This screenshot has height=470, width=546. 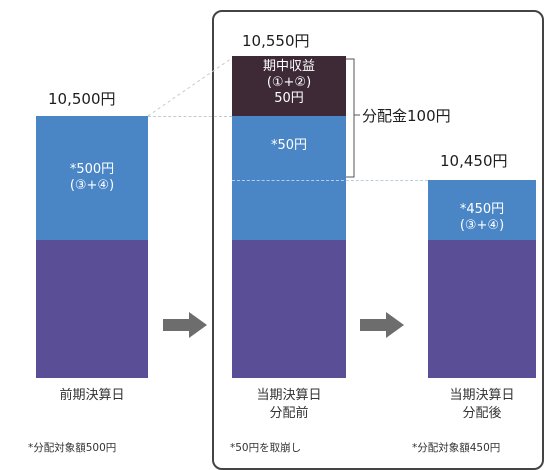 What do you see at coordinates (288, 66) in the screenshot?
I see `profit-title: 期中収益` at bounding box center [288, 66].